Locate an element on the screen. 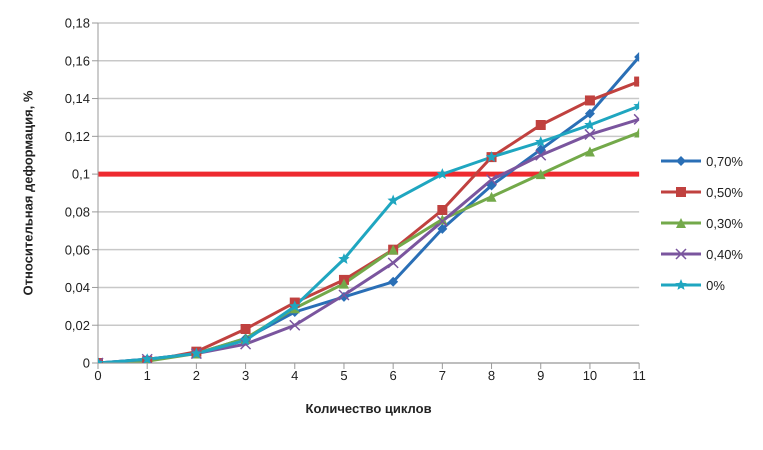  y-tick-label: 0,02 is located at coordinates (77, 325).